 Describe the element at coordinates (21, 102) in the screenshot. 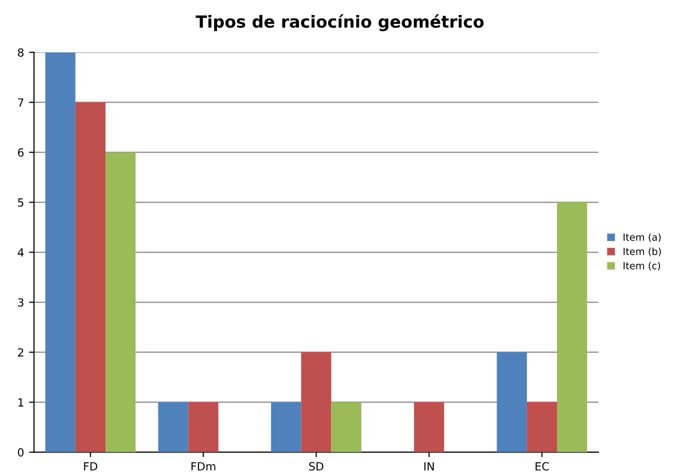

I see `y-tick-label: 7` at that location.